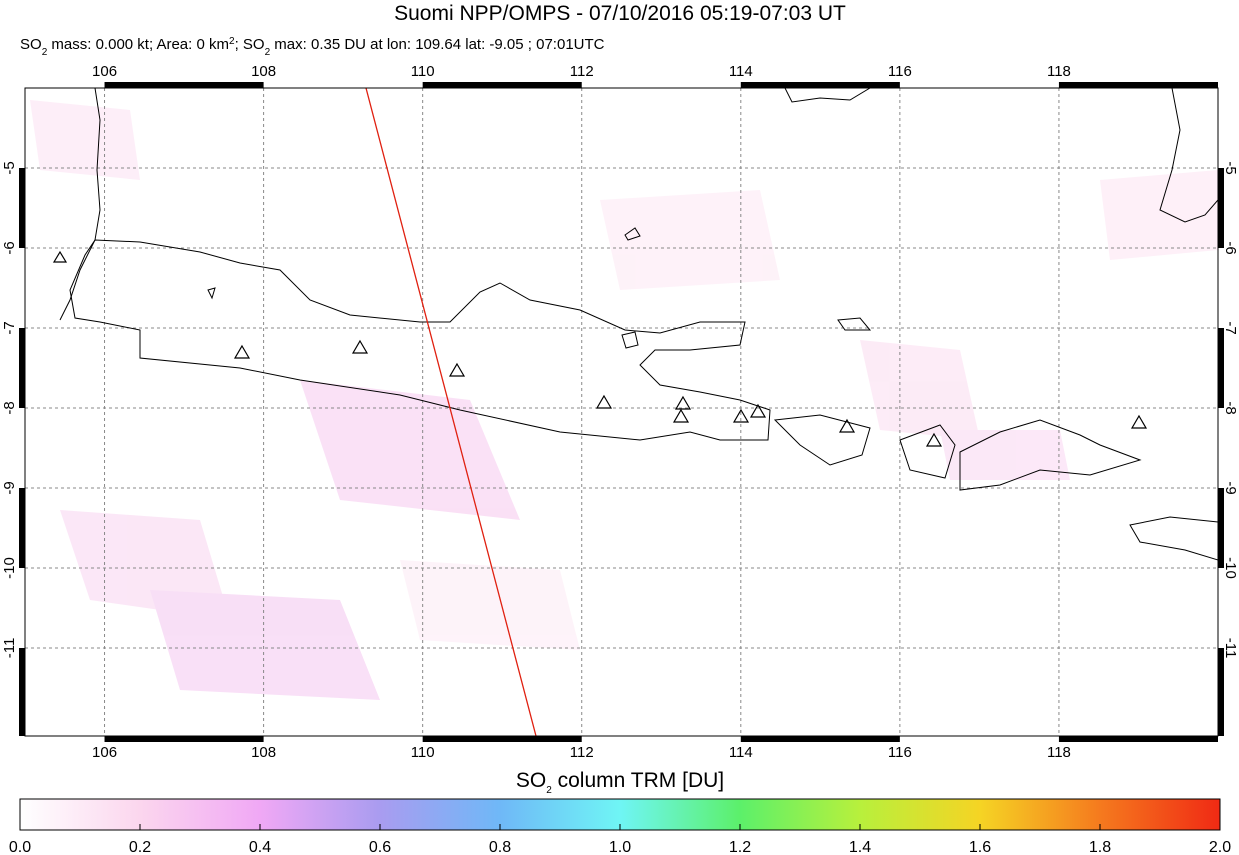 The height and width of the screenshot is (855, 1239). Describe the element at coordinates (1173, 538) in the screenshot. I see `coastline-sumba` at that location.